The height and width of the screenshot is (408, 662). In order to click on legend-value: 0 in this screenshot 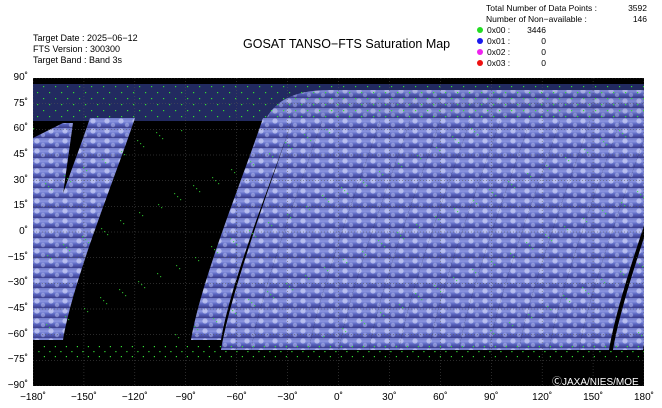, I will do `click(543, 63)`.